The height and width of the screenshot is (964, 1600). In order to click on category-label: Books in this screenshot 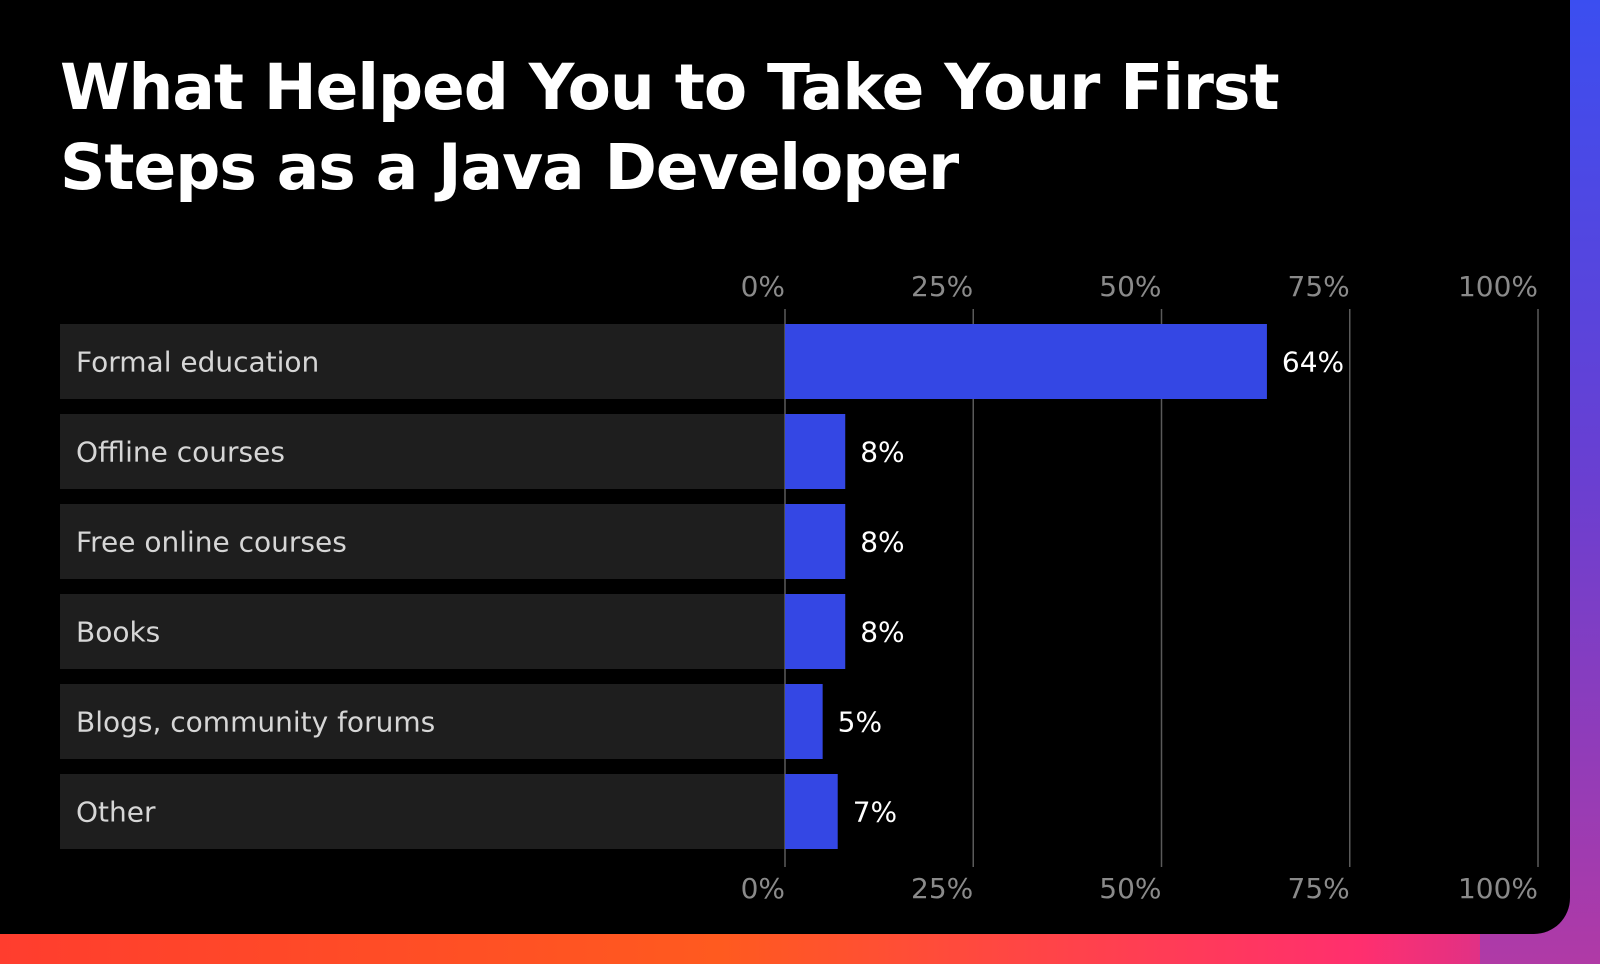, I will do `click(118, 632)`.